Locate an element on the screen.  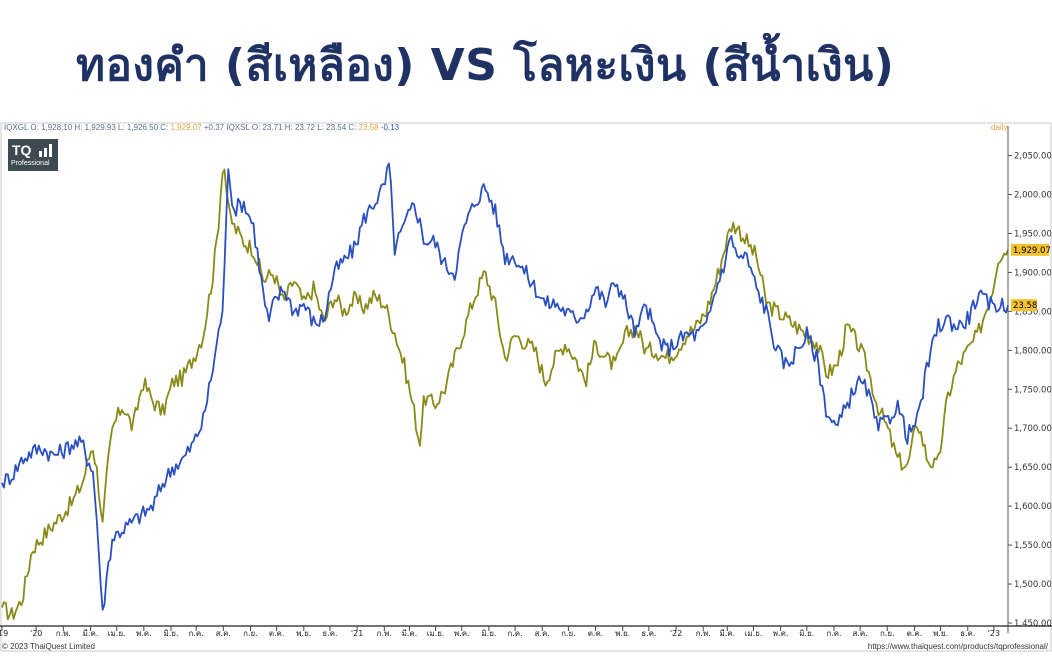
gold-last-badge is located at coordinates (1030, 249).